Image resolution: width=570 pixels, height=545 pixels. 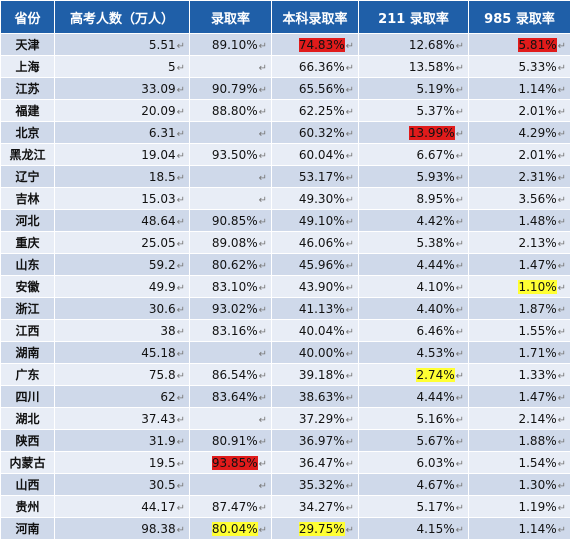 I want to click on bachelor-rate-cell: 66.36%↵, so click(x=315, y=66).